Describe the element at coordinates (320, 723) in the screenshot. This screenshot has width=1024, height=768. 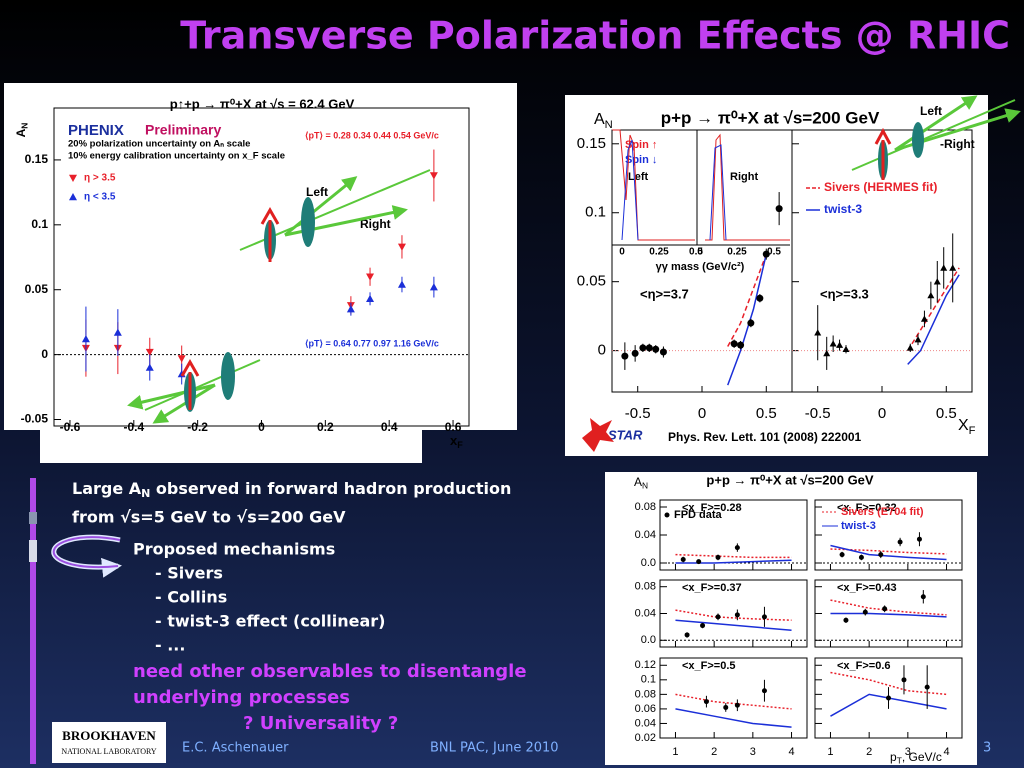
I see `need-line: ? Universality ?` at that location.